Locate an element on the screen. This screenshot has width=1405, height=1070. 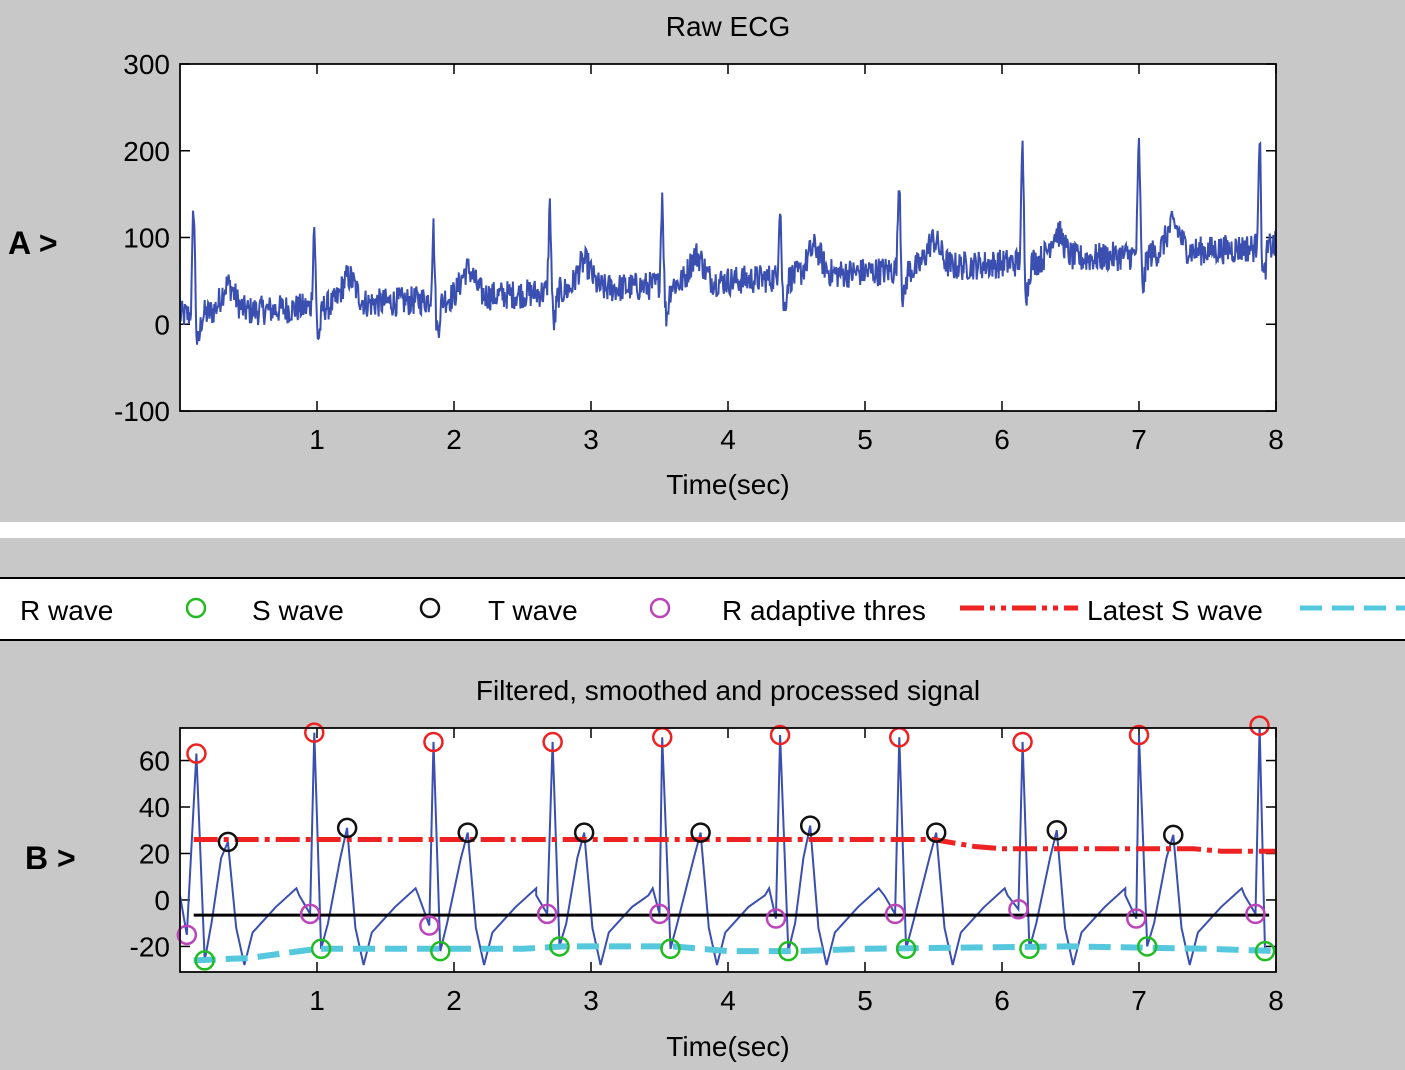
chart-b-adaptive-threshold is located at coordinates (734, 845).